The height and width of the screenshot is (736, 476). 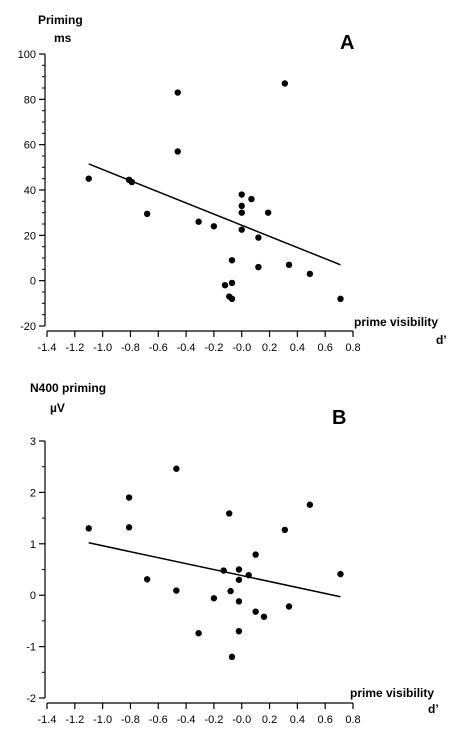 What do you see at coordinates (352, 720) in the screenshot?
I see `x-tick-label-b: 0.8` at bounding box center [352, 720].